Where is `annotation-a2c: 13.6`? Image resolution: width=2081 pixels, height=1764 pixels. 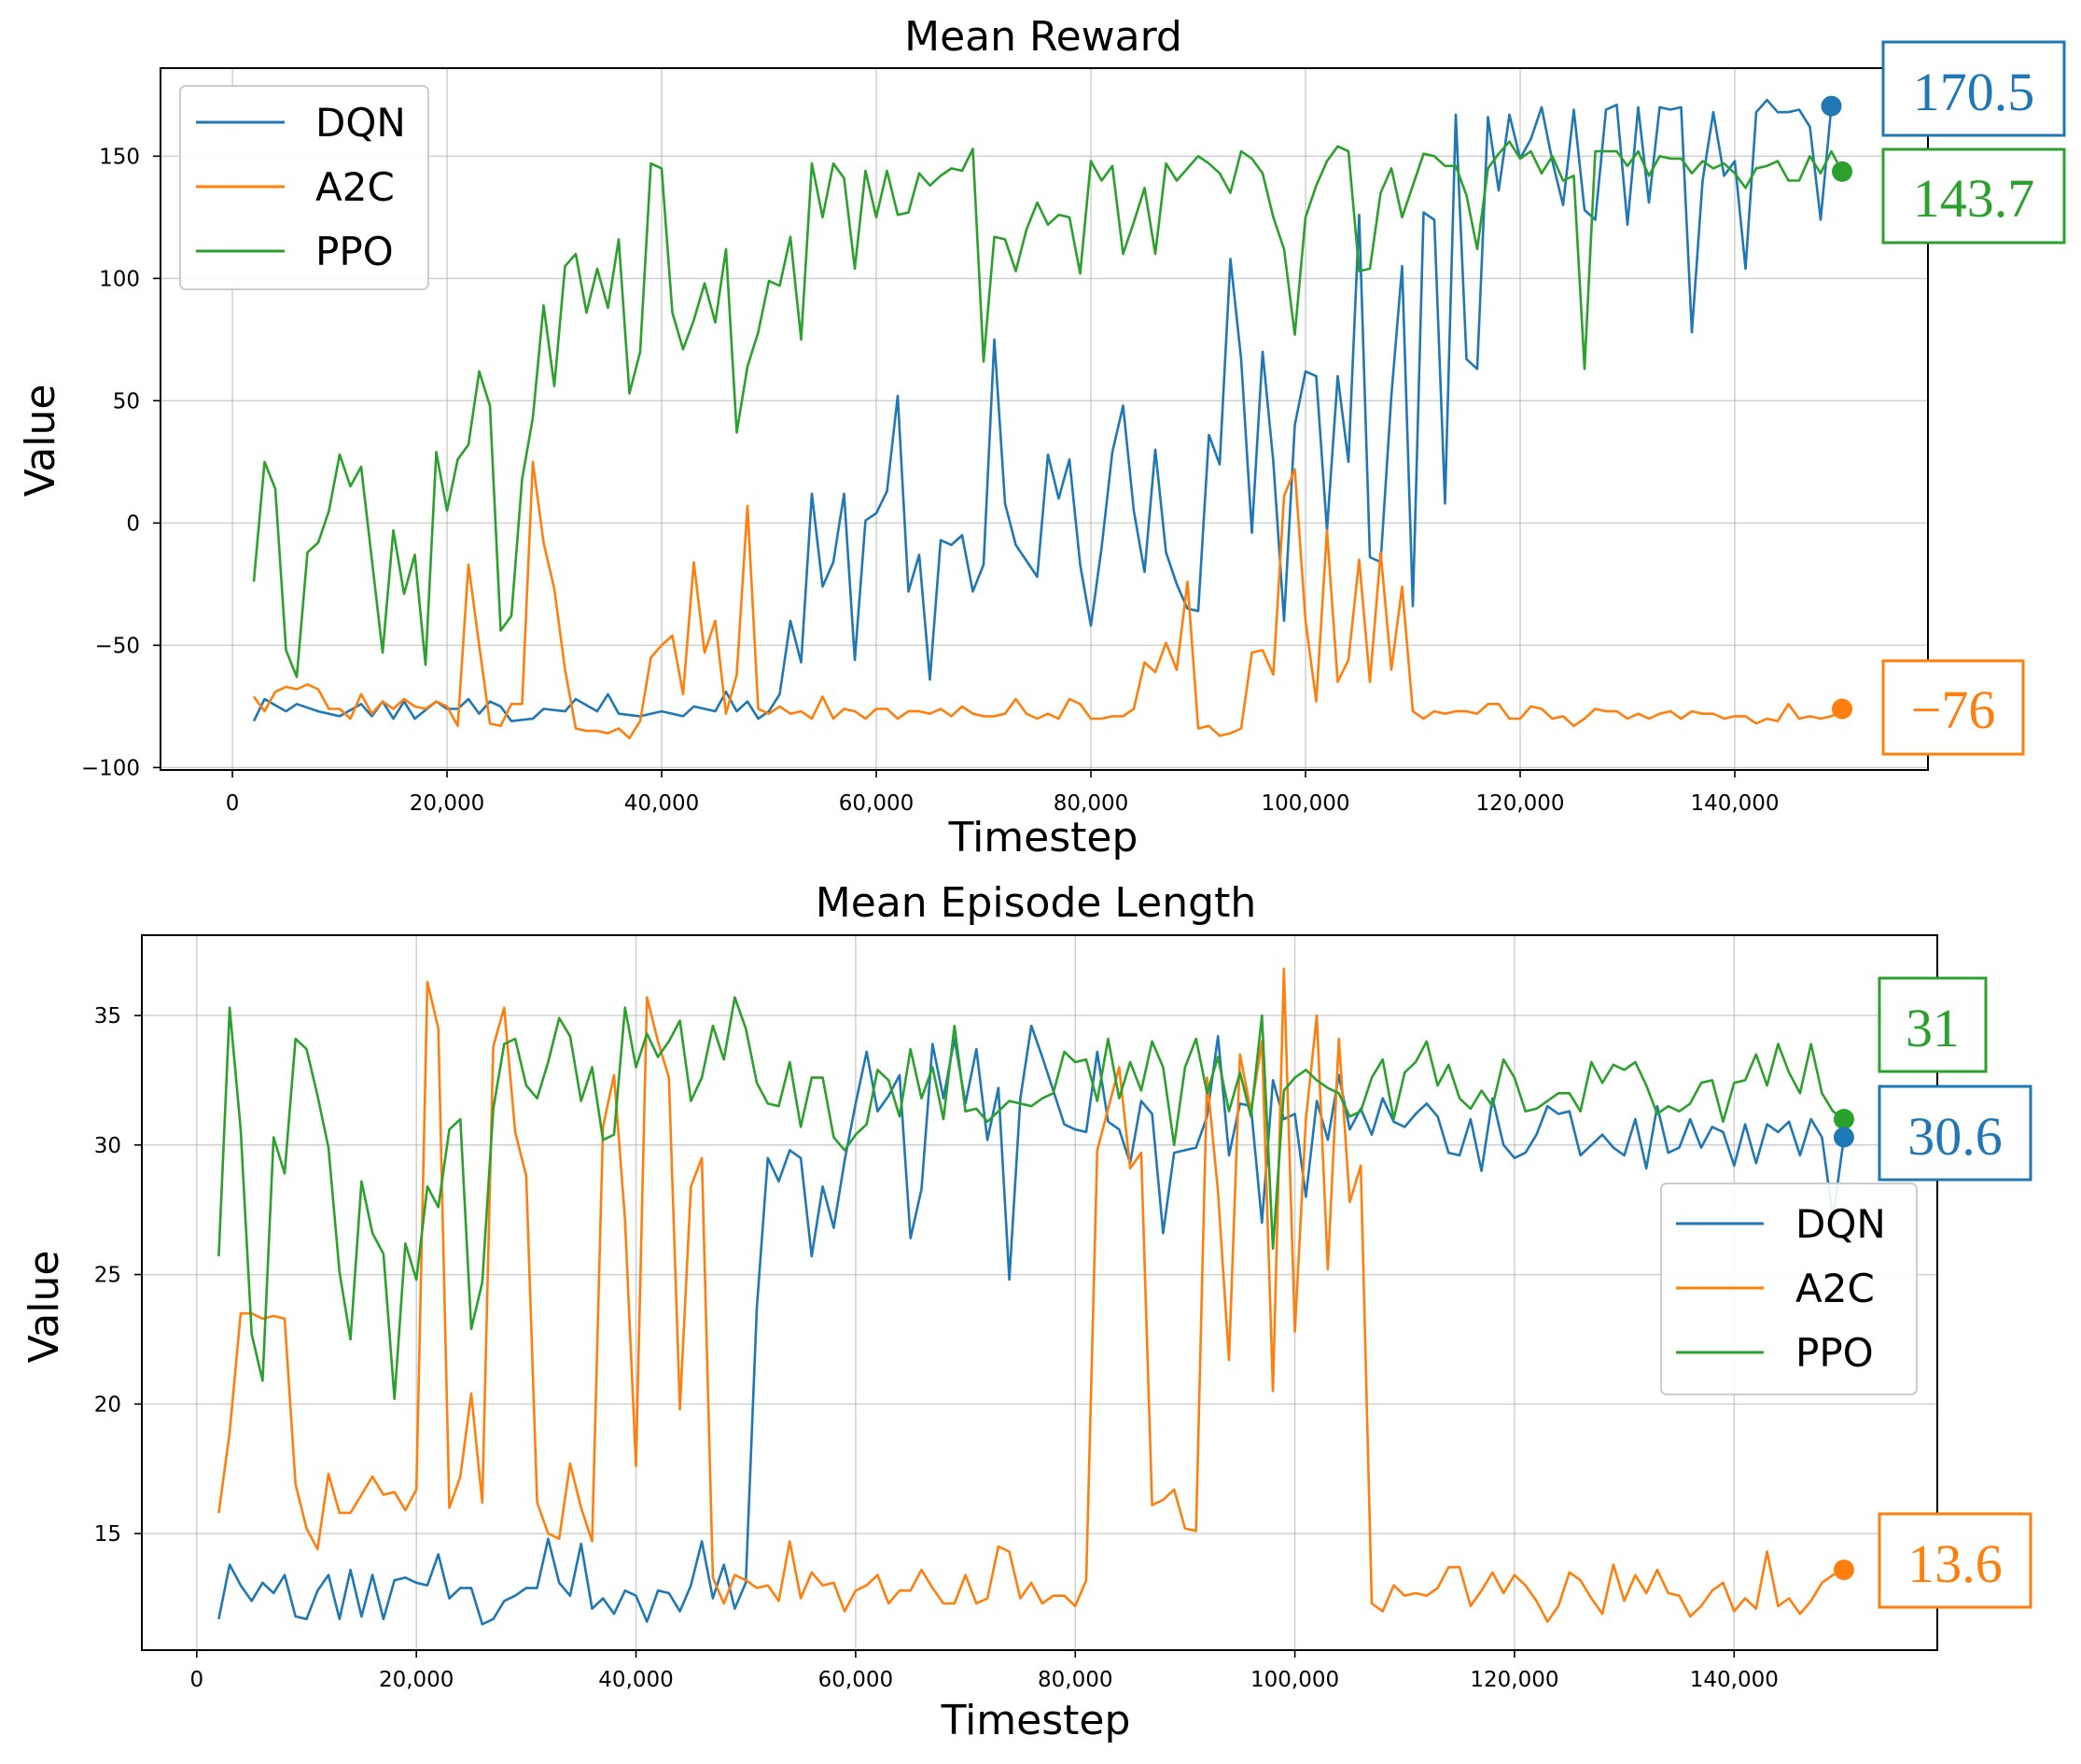
annotation-a2c: 13.6 is located at coordinates (1955, 1560).